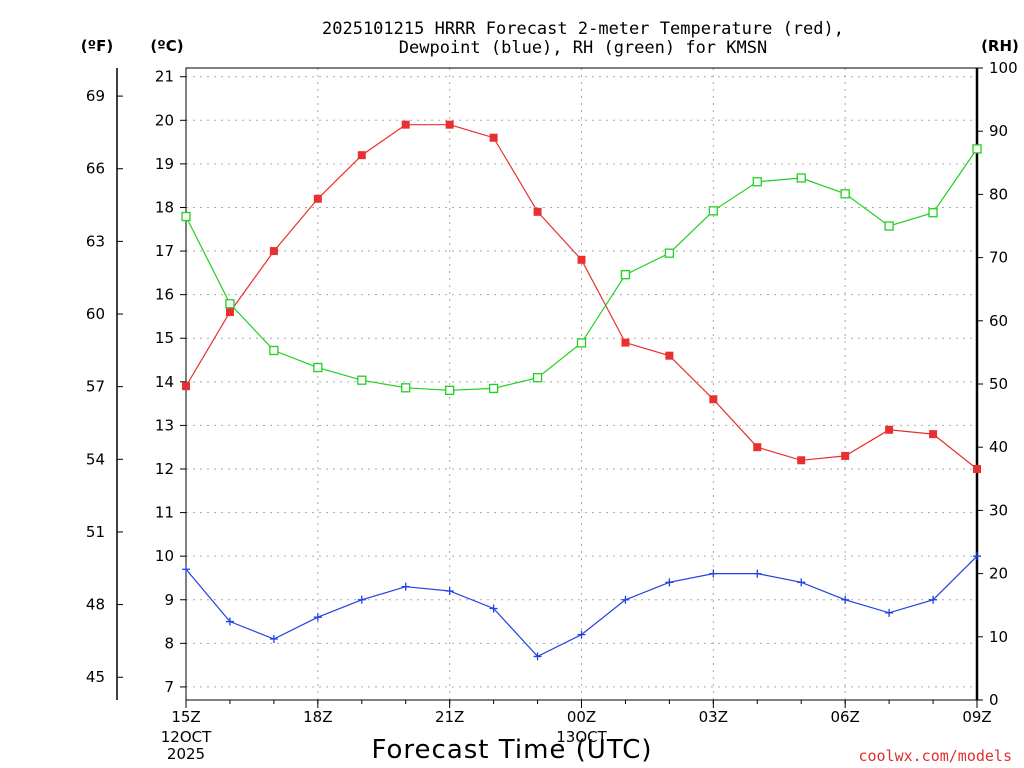 This screenshot has width=1024, height=768. I want to click on rh-tick-label: 80, so click(998, 194).